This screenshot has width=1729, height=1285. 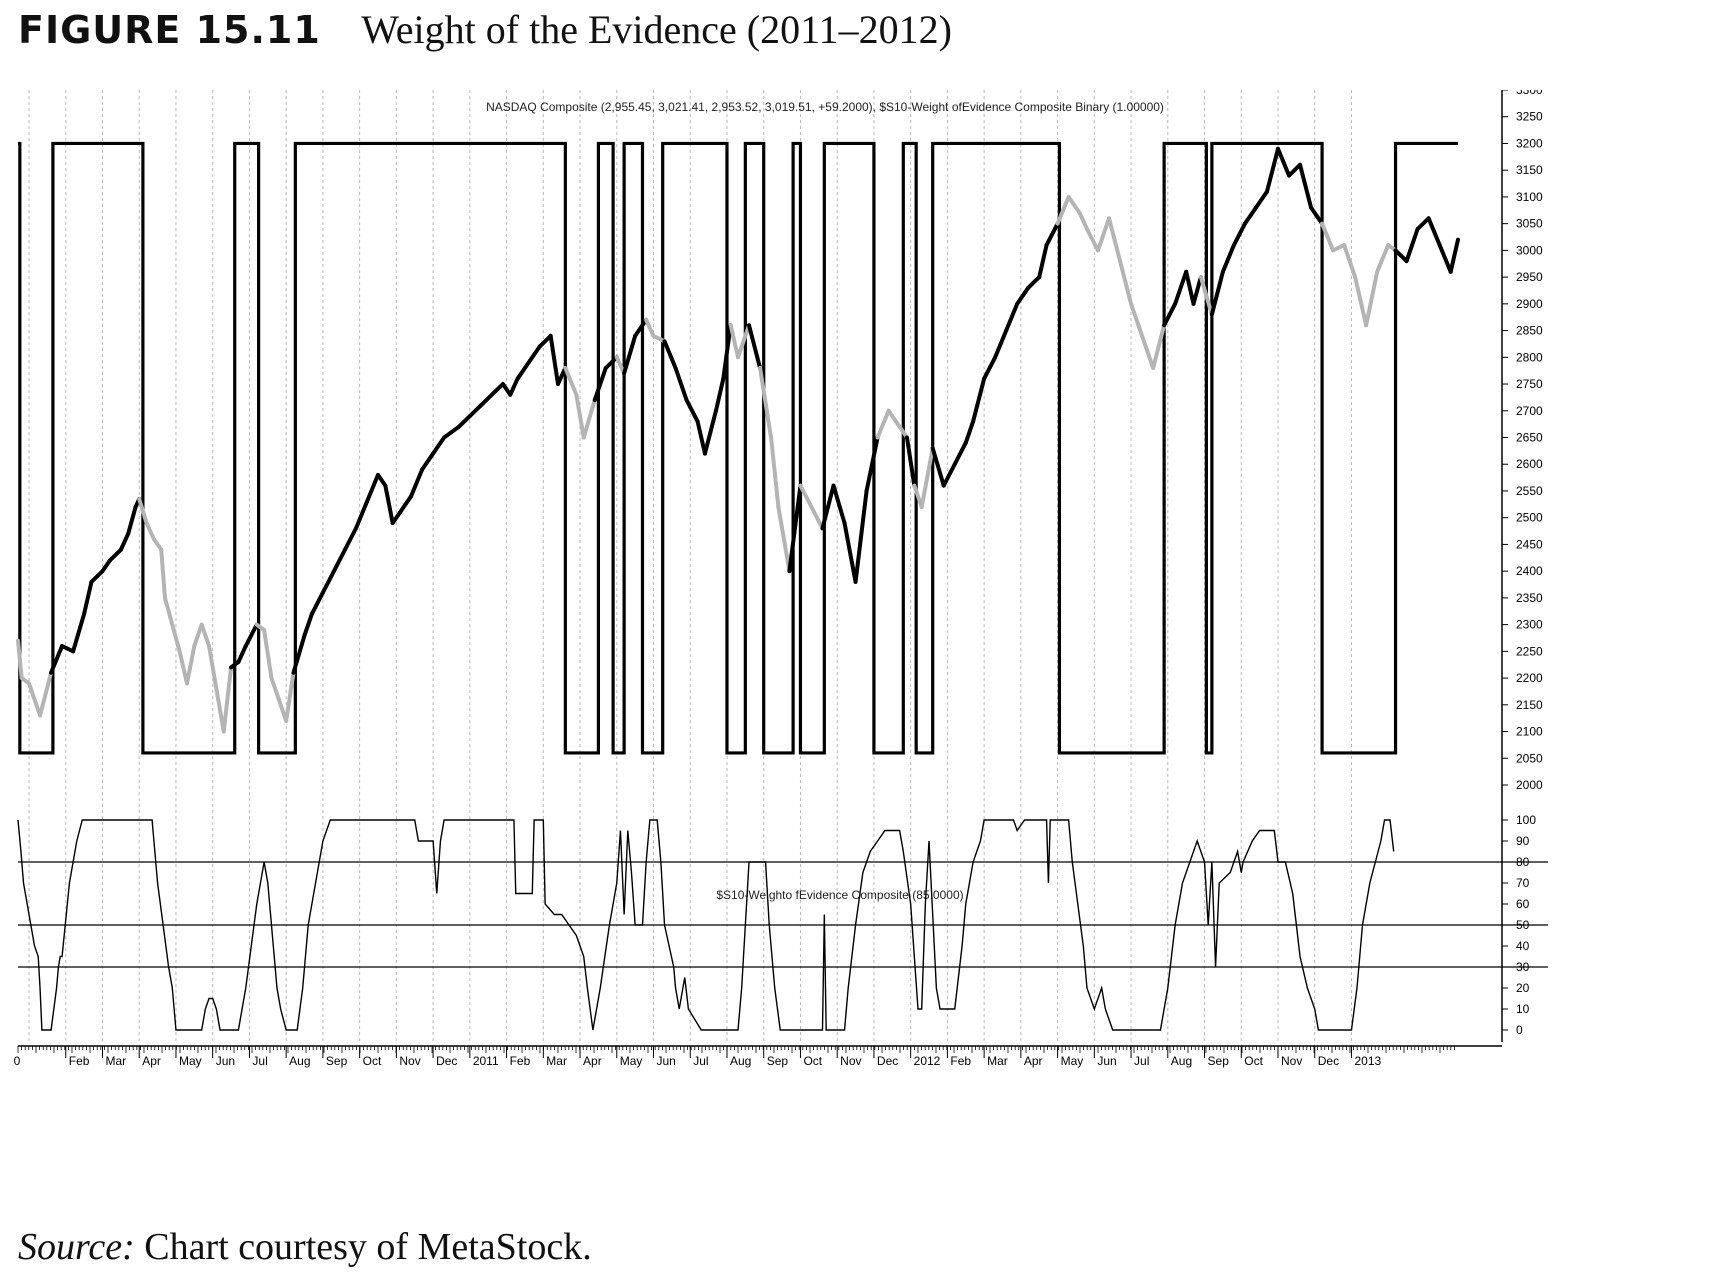 I want to click on y-tick-label: 3200, so click(x=1529, y=143).